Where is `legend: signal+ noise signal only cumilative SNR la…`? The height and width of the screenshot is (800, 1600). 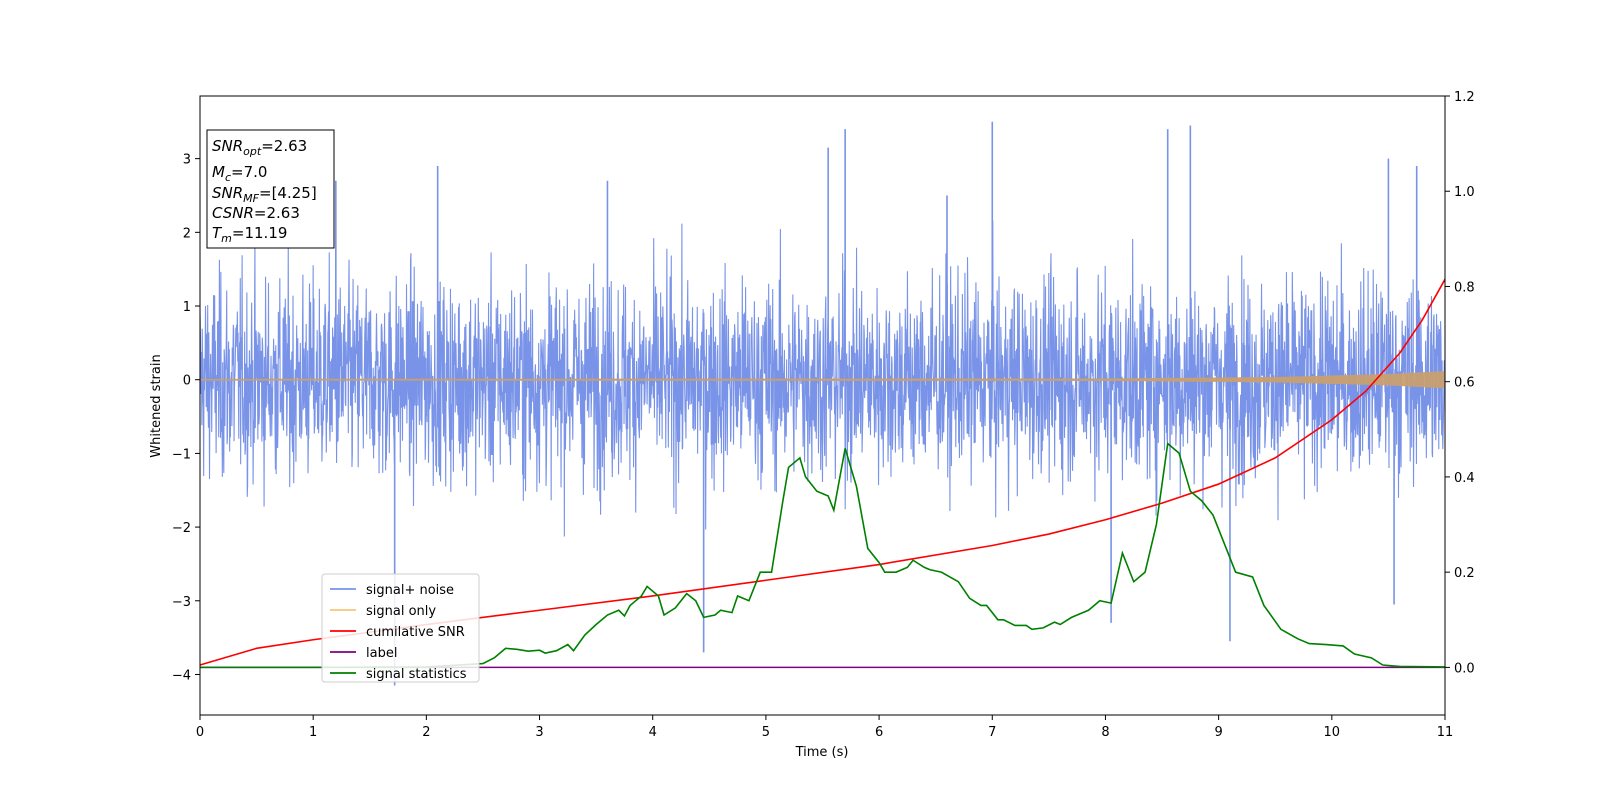 legend: signal+ noise signal only cumilative SNR la… is located at coordinates (400, 628).